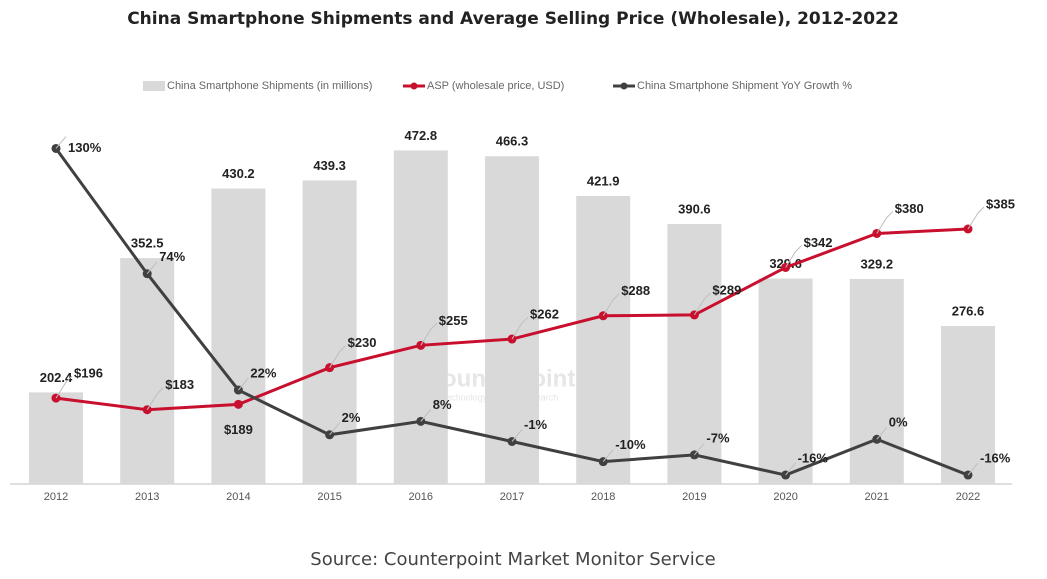  What do you see at coordinates (877, 497) in the screenshot?
I see `x-tick-label: 2021` at bounding box center [877, 497].